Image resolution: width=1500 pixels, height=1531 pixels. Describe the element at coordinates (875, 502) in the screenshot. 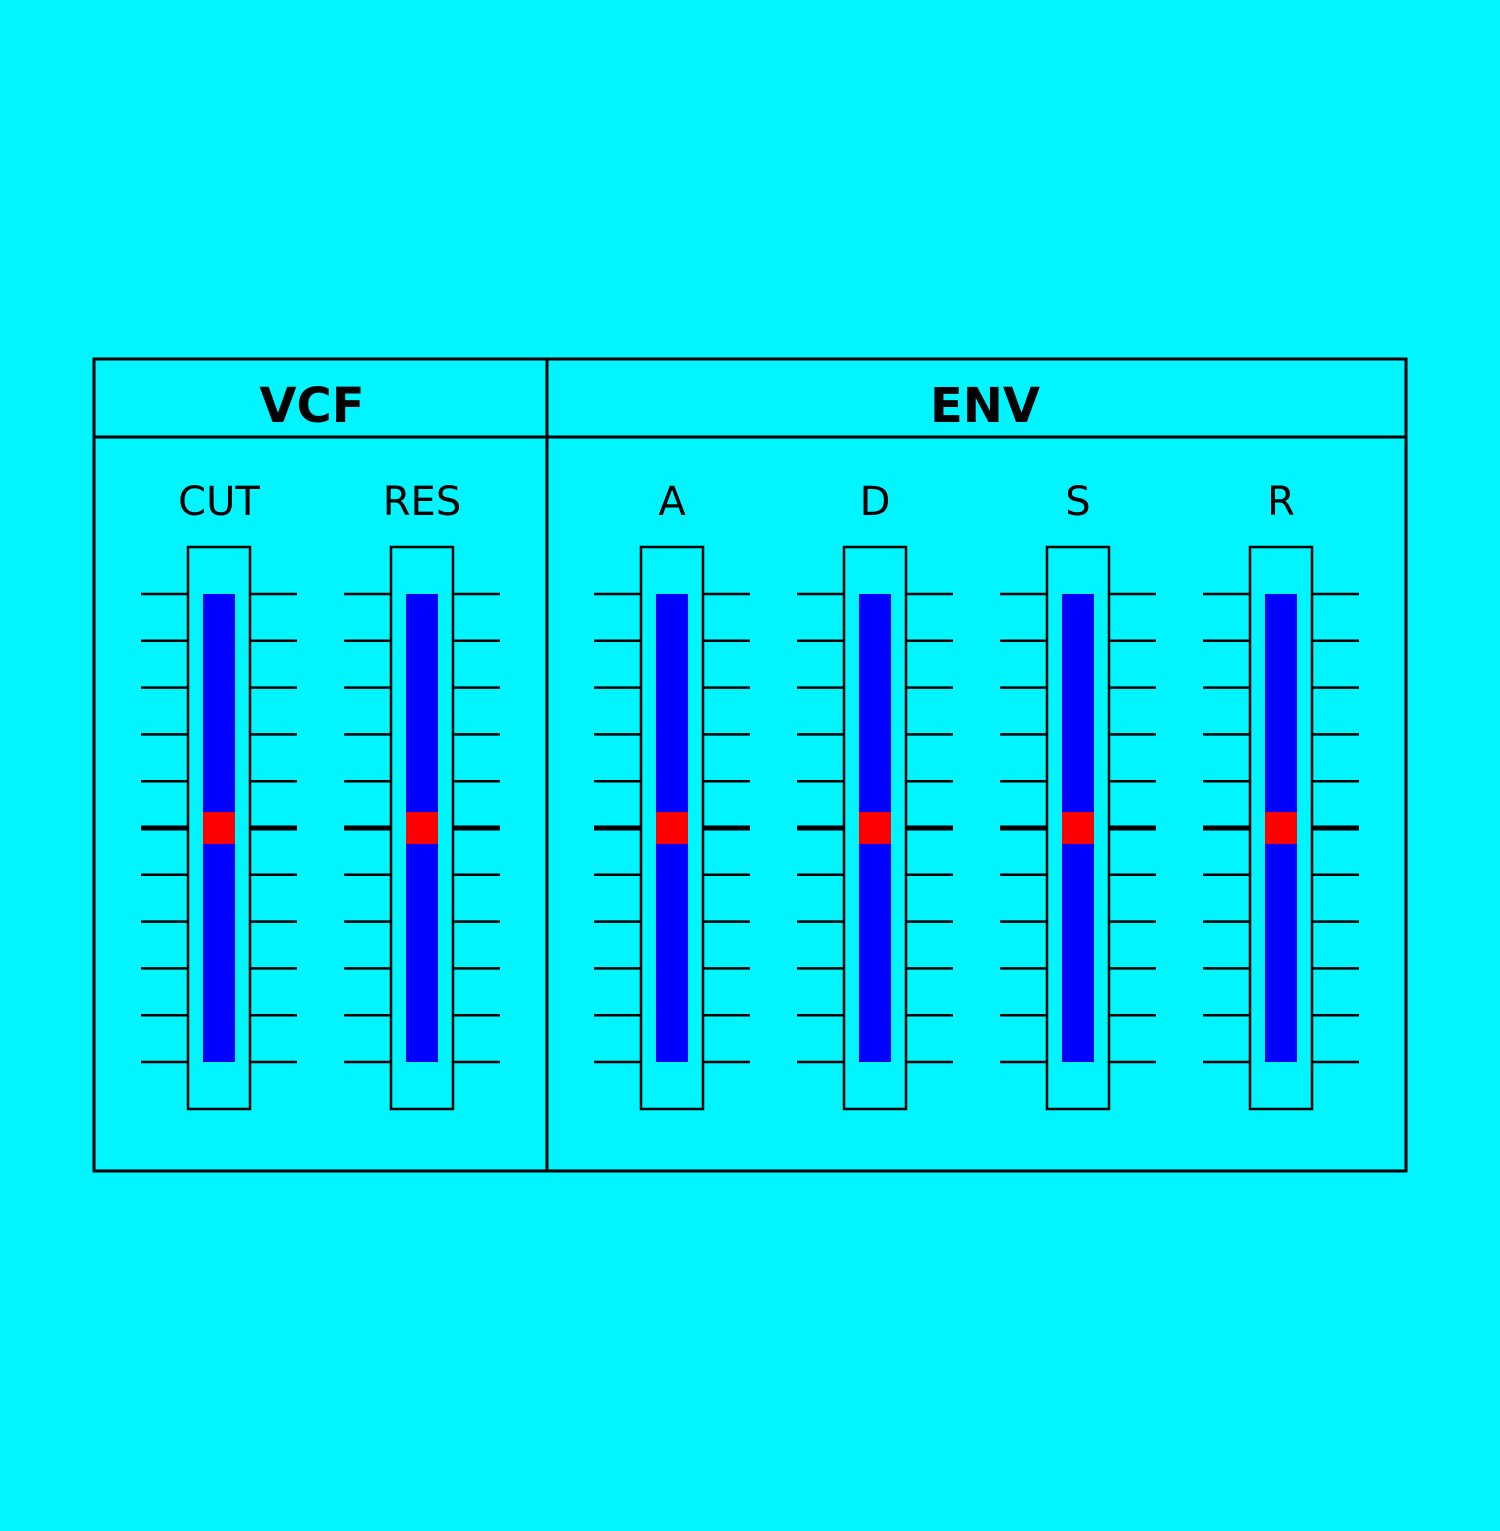

I see `slider-label-decay: D` at that location.